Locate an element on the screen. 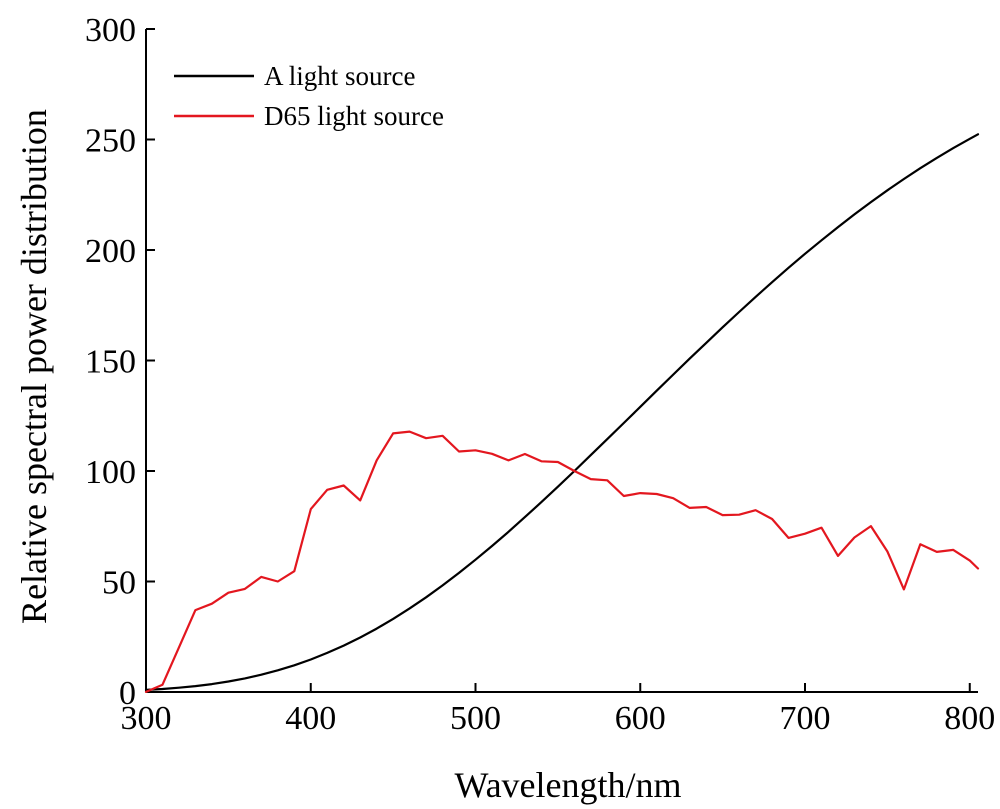  x-tick-label: 400 is located at coordinates (310, 718).